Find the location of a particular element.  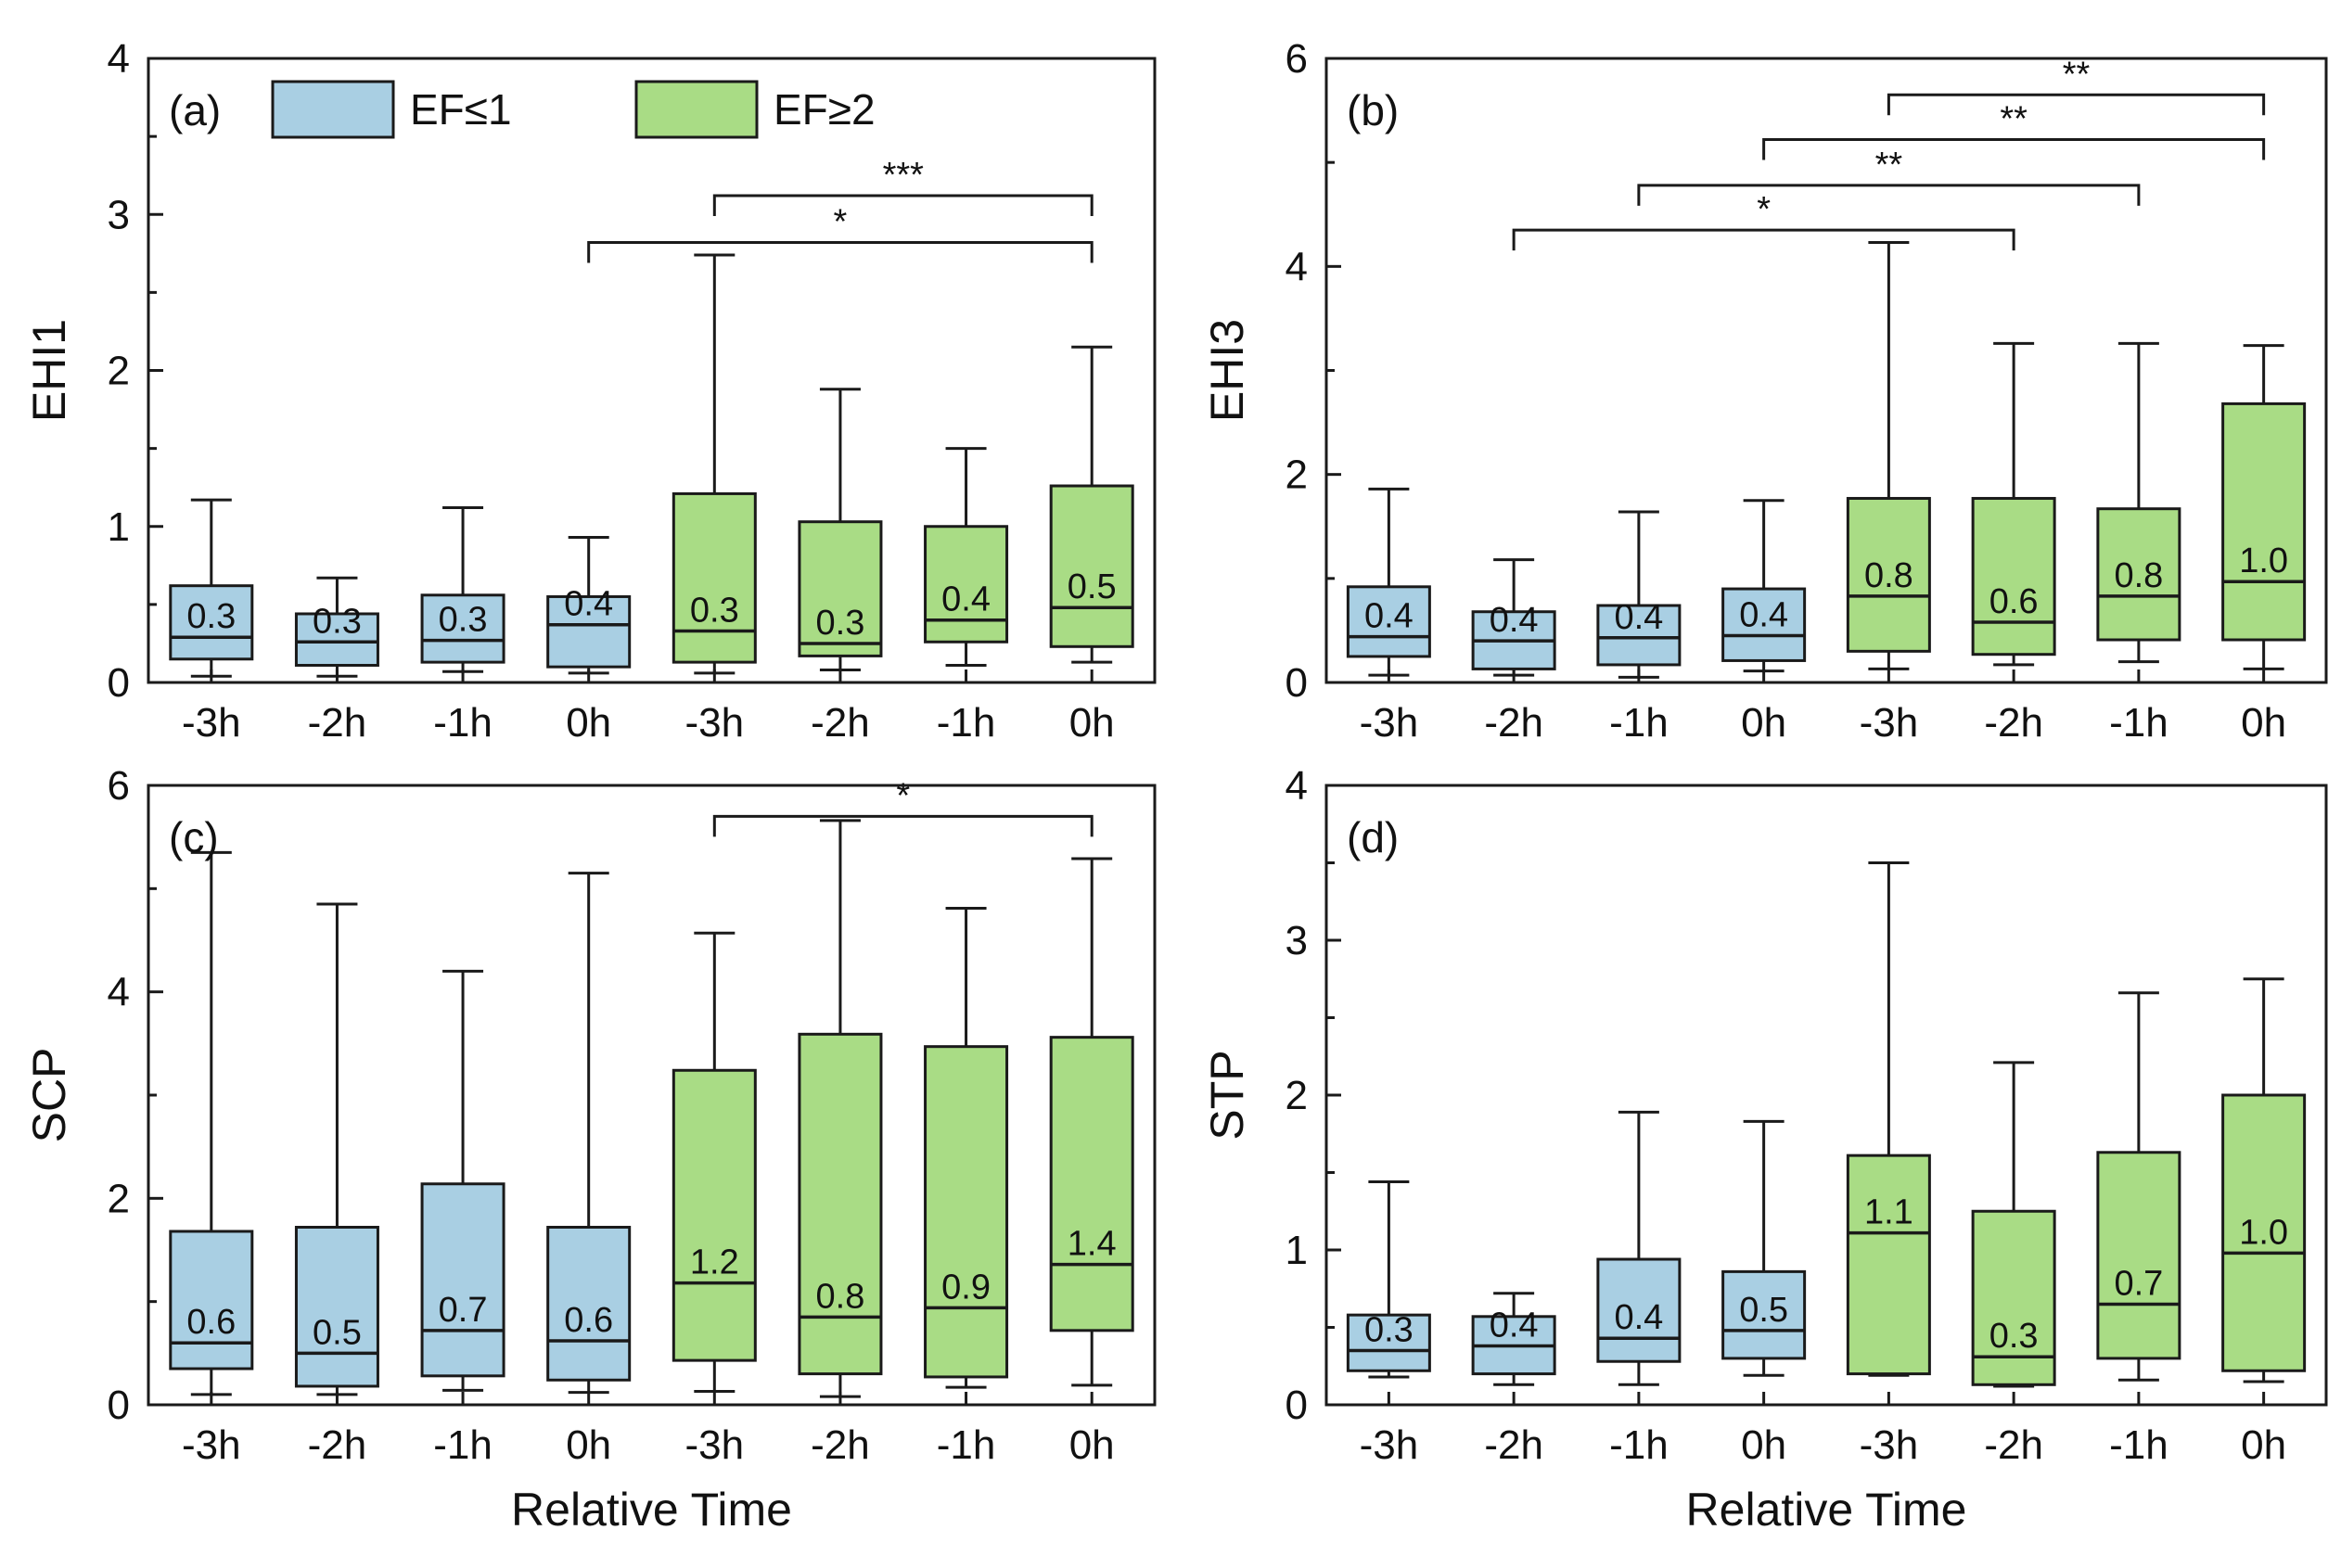

box-8: 1.0 is located at coordinates (2264, 507).